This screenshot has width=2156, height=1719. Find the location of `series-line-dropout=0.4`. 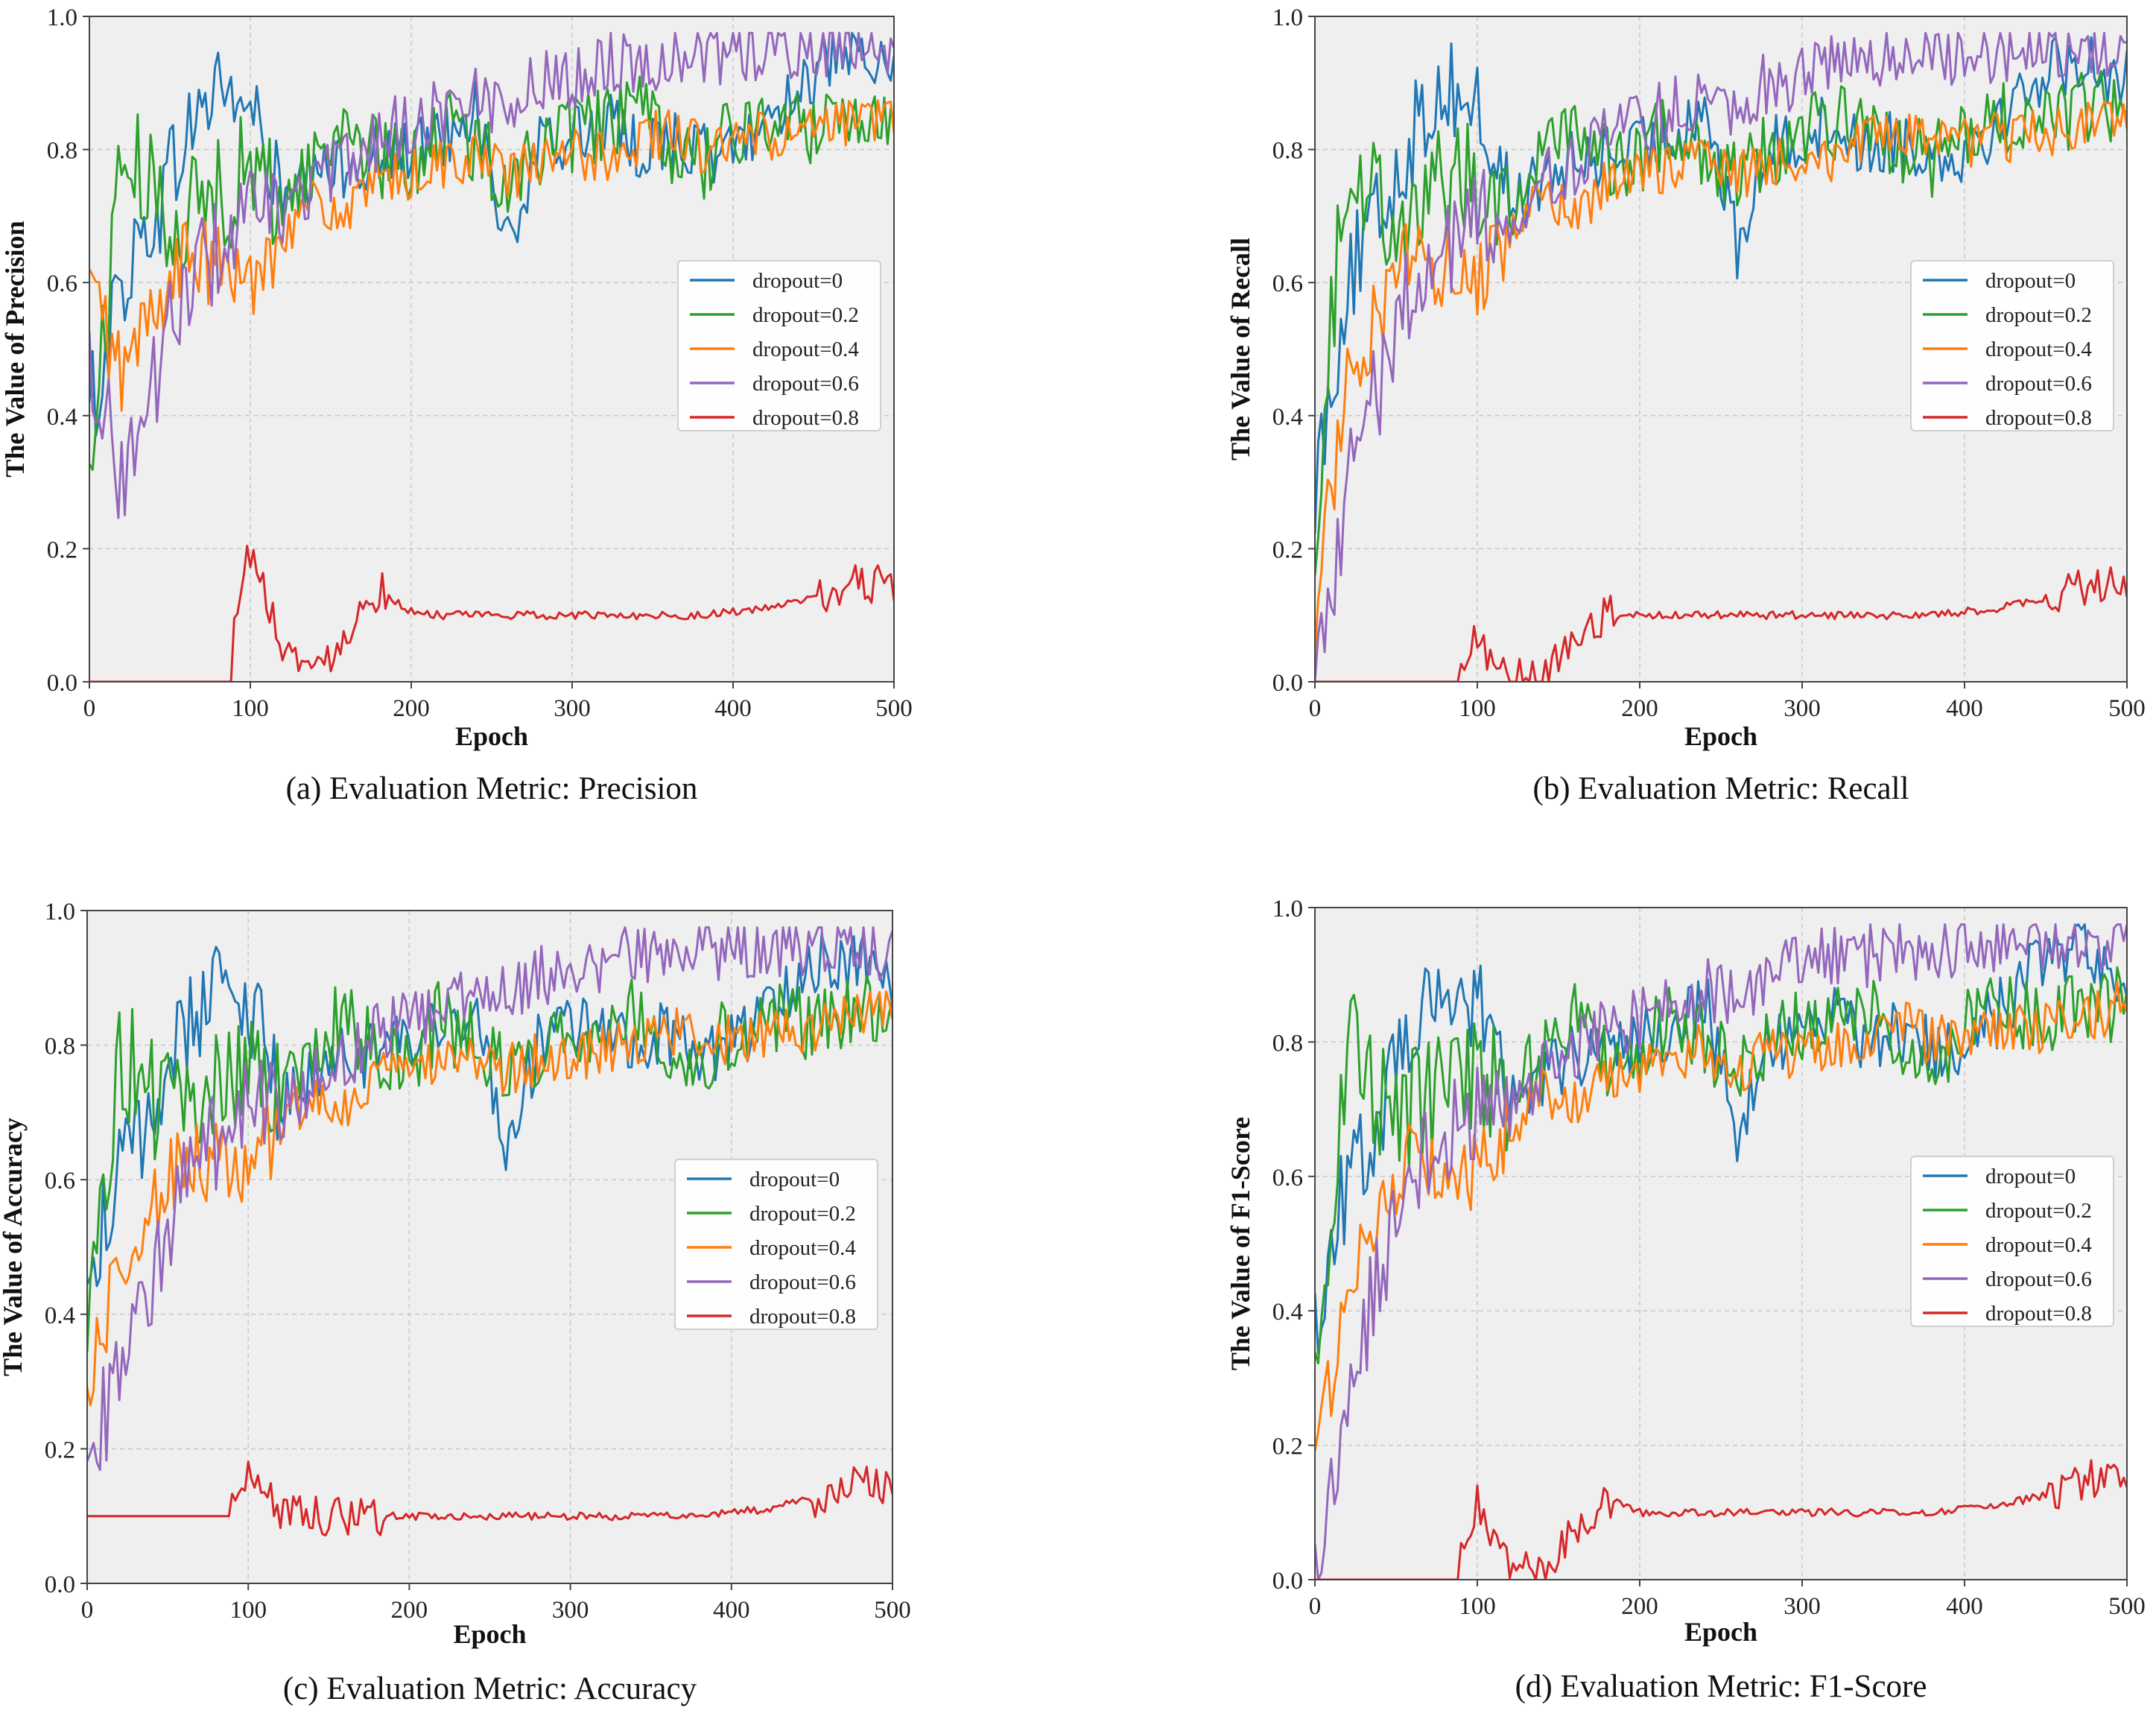

series-line-dropout=0.4 is located at coordinates (490, 1199).